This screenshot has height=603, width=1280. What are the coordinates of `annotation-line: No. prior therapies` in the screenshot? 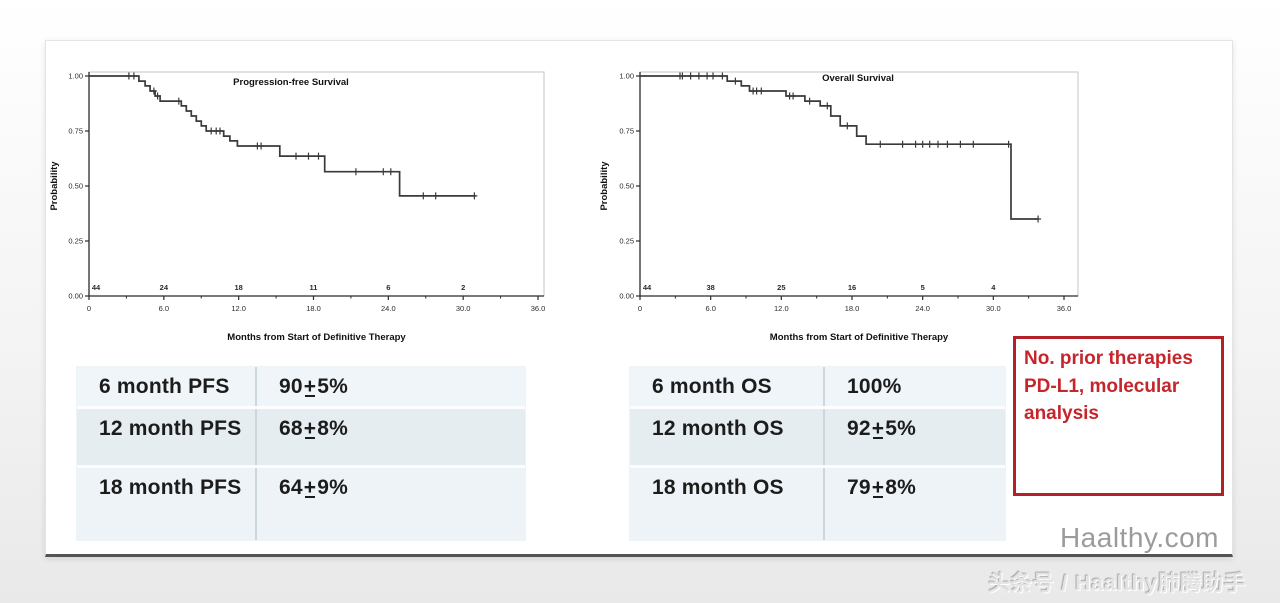 It's located at (1108, 358).